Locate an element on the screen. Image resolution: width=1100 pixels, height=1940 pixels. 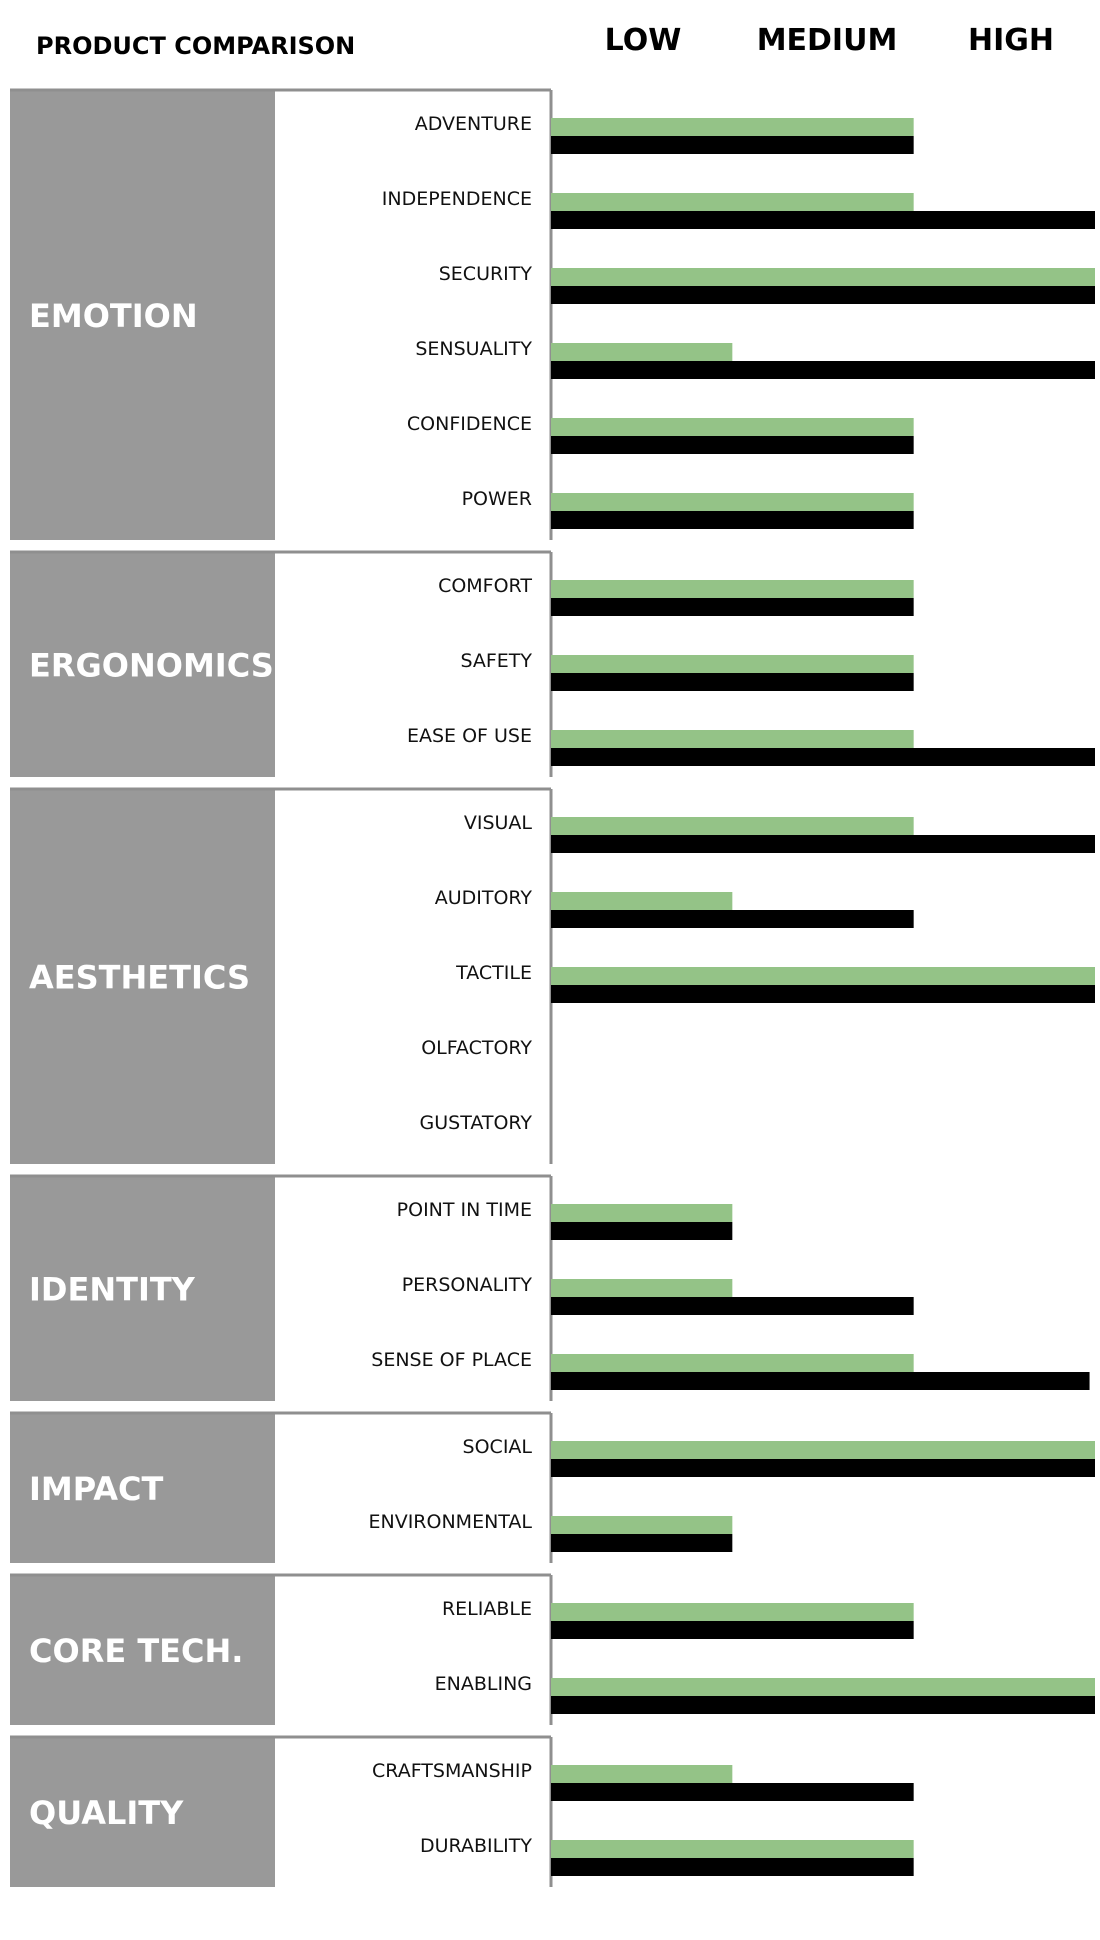
bar-tactile-green is located at coordinates (823, 976).